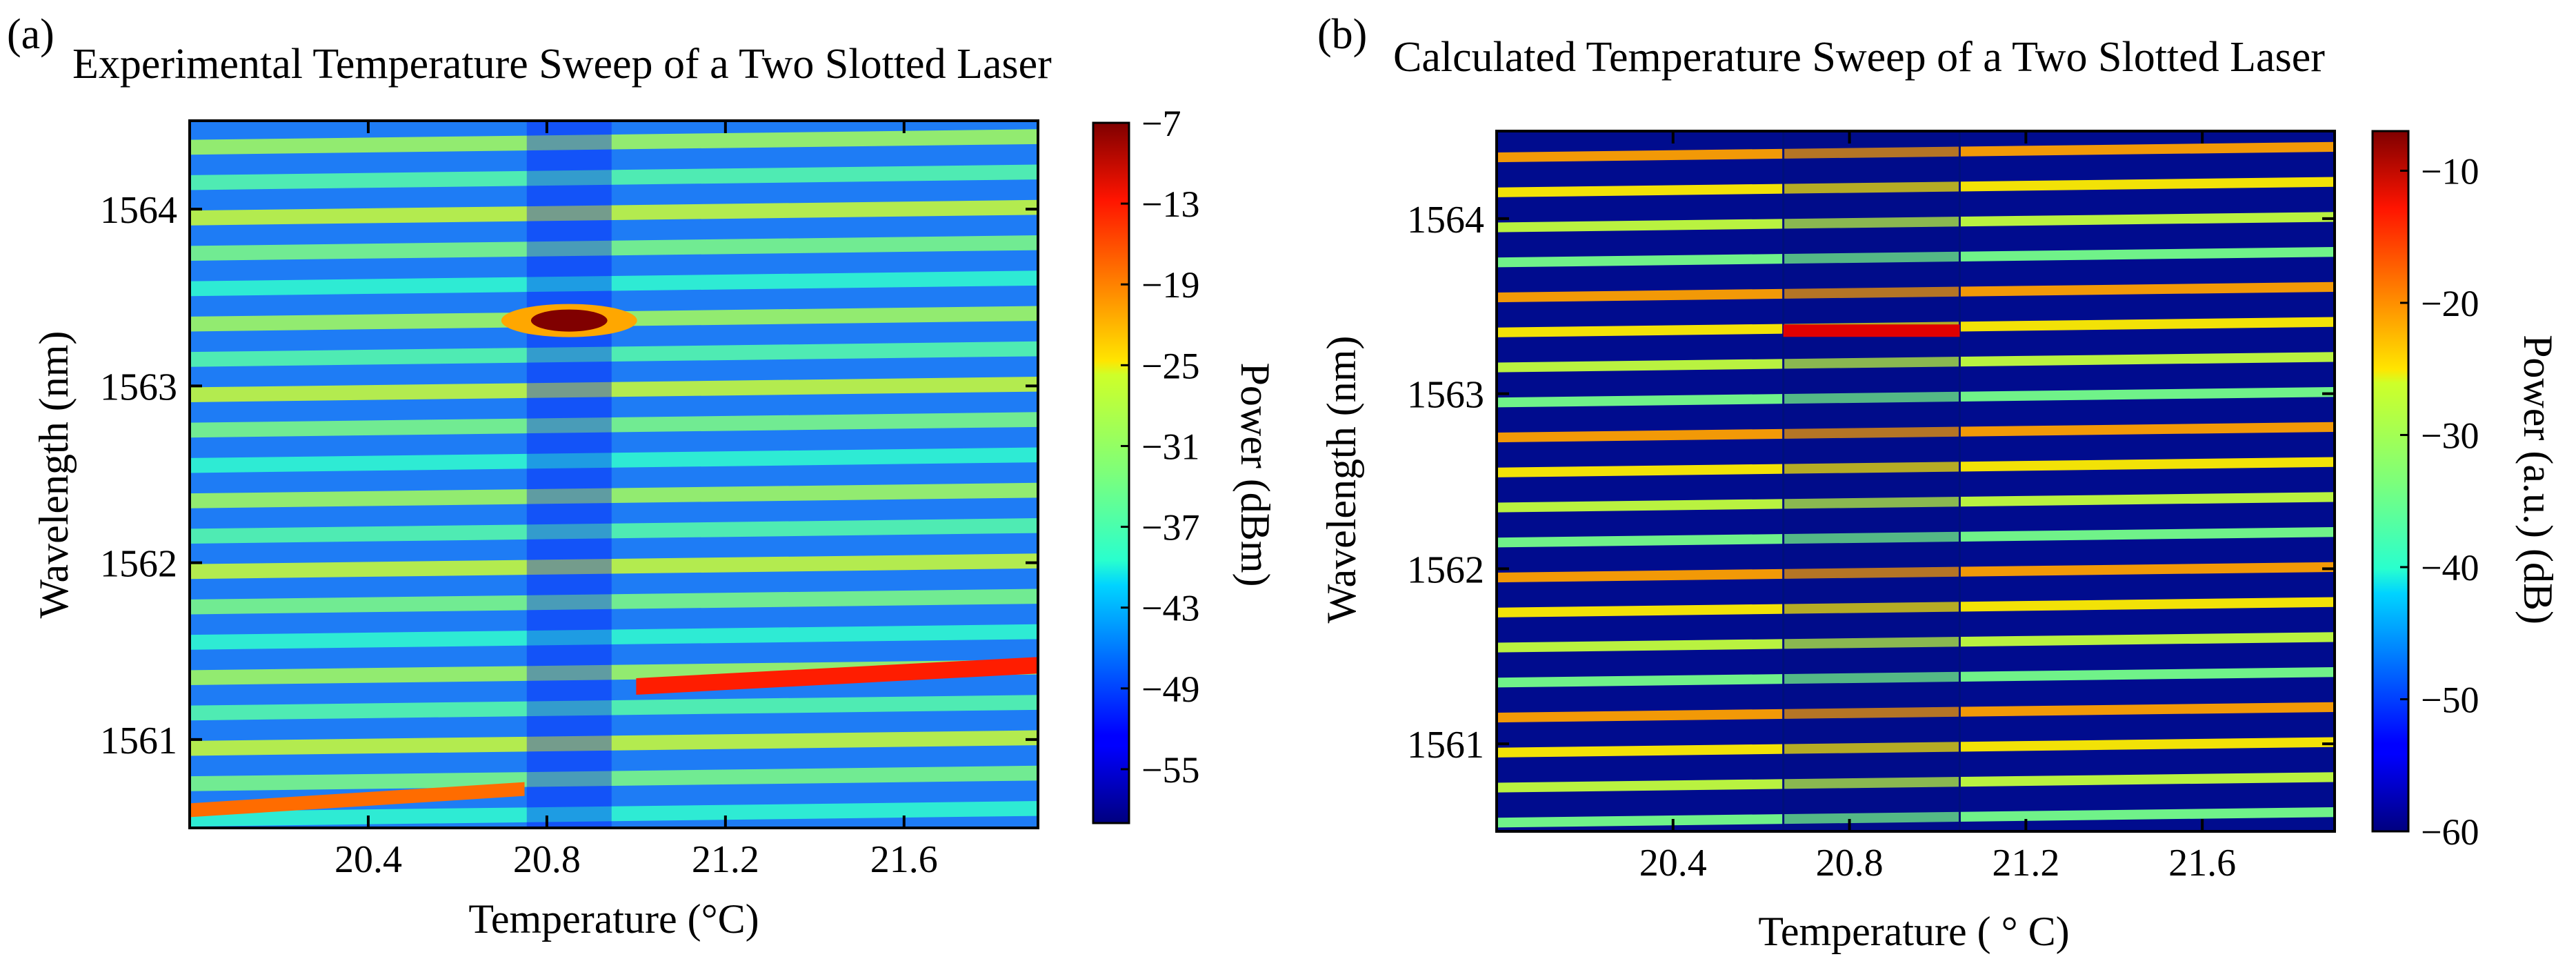 The height and width of the screenshot is (959, 2576). I want to click on colorbar-tick-label: −25, so click(1170, 365).